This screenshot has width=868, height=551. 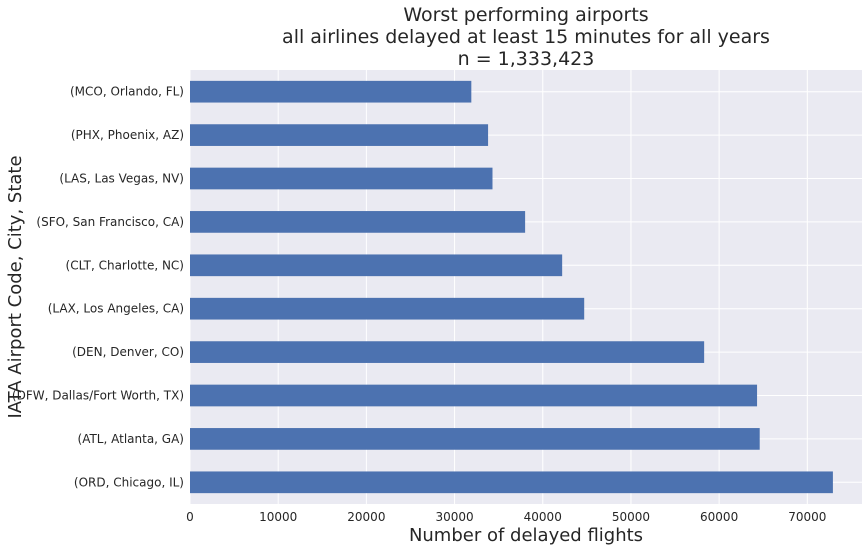 I want to click on y-tick-label: (PHX, Phoenix, AZ), so click(x=127, y=135).